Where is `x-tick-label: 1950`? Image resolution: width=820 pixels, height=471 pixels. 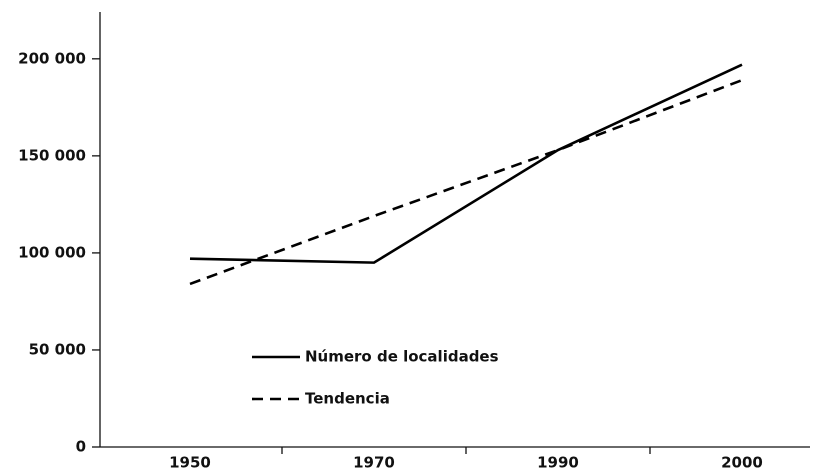
x-tick-label: 1950 is located at coordinates (190, 462).